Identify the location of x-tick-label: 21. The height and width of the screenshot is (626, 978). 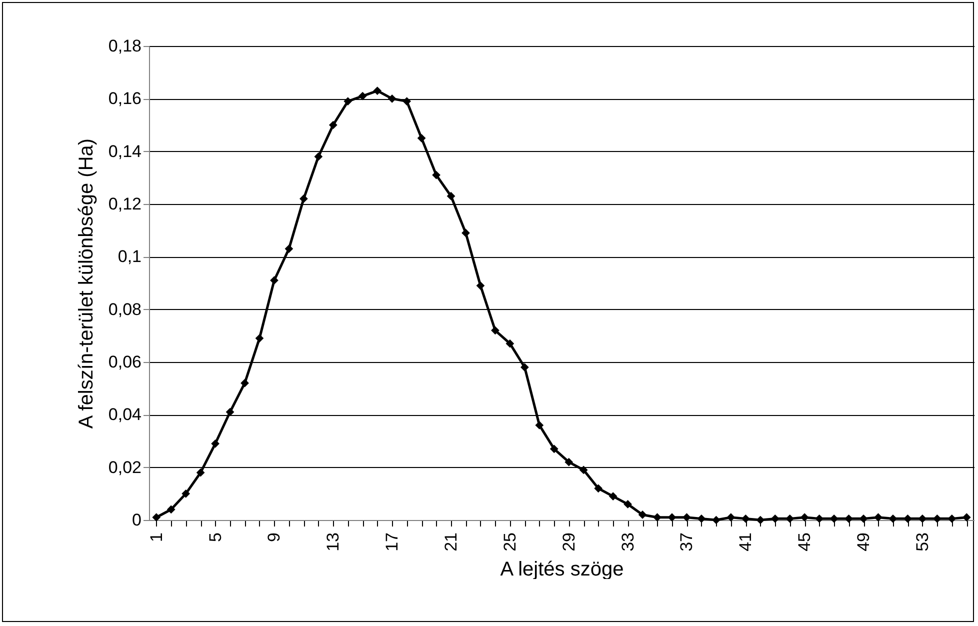
(451, 542).